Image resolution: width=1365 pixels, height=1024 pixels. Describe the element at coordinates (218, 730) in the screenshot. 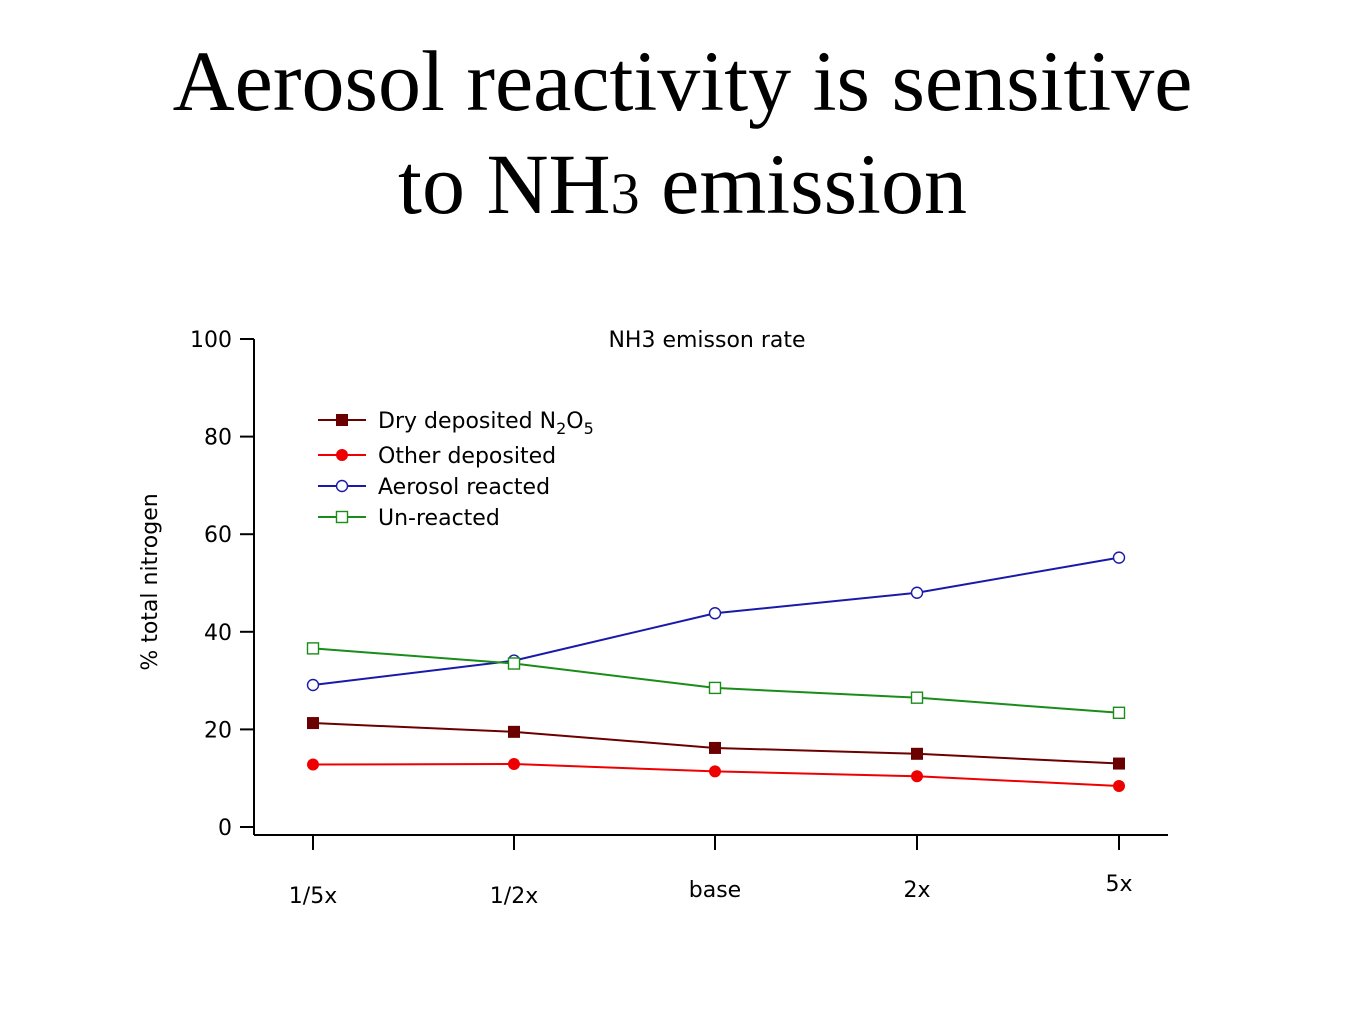

I see `y-tick-label: 20` at that location.